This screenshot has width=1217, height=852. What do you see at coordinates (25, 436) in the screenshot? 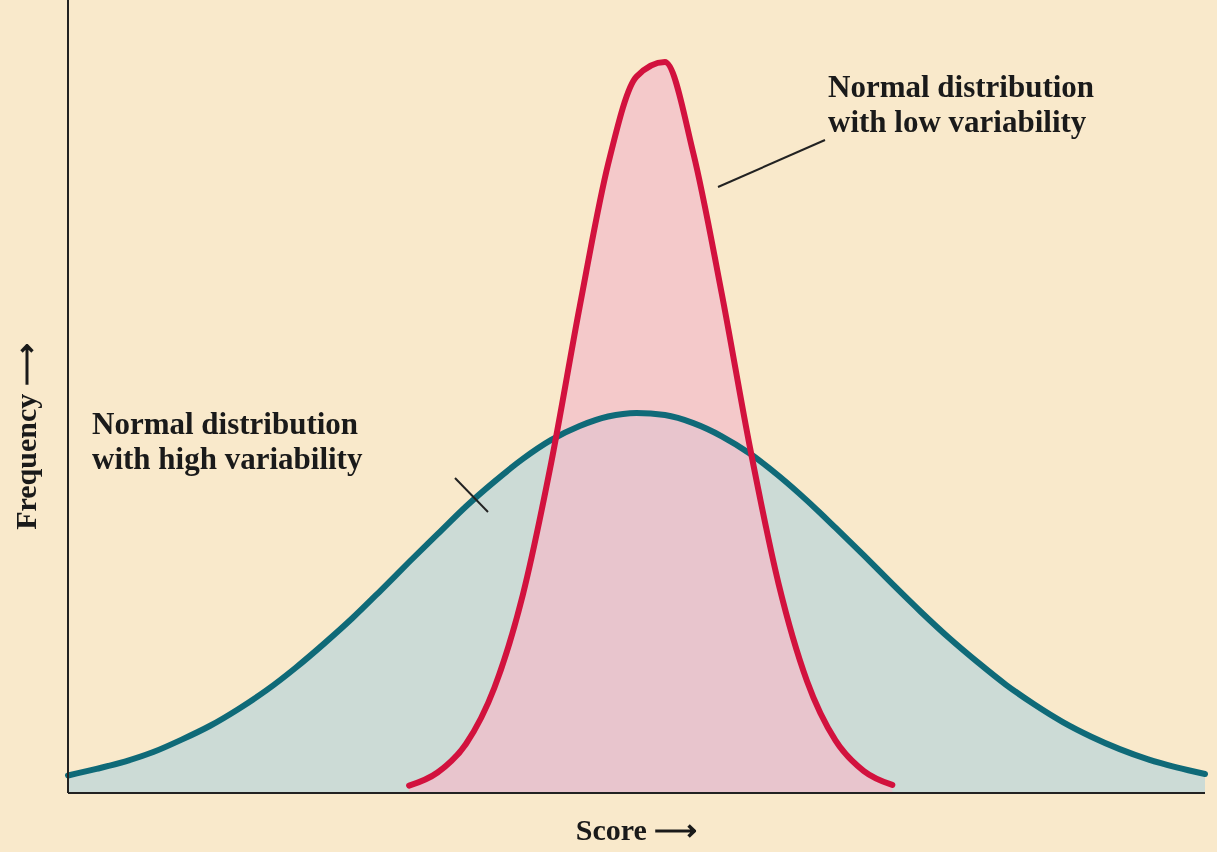
I see `y-axis-title: Frequency ⟶` at bounding box center [25, 436].